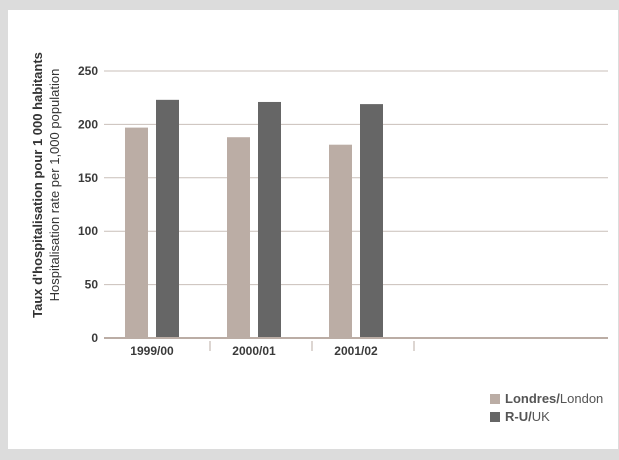 The width and height of the screenshot is (619, 460). I want to click on x-tick-label: 2001/02, so click(356, 351).